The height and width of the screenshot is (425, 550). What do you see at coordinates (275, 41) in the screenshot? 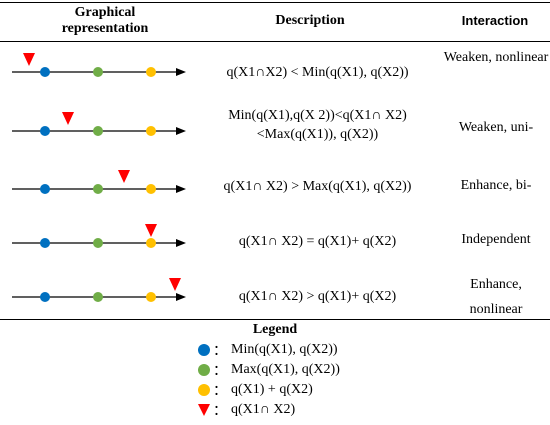
I see `header-divider` at bounding box center [275, 41].